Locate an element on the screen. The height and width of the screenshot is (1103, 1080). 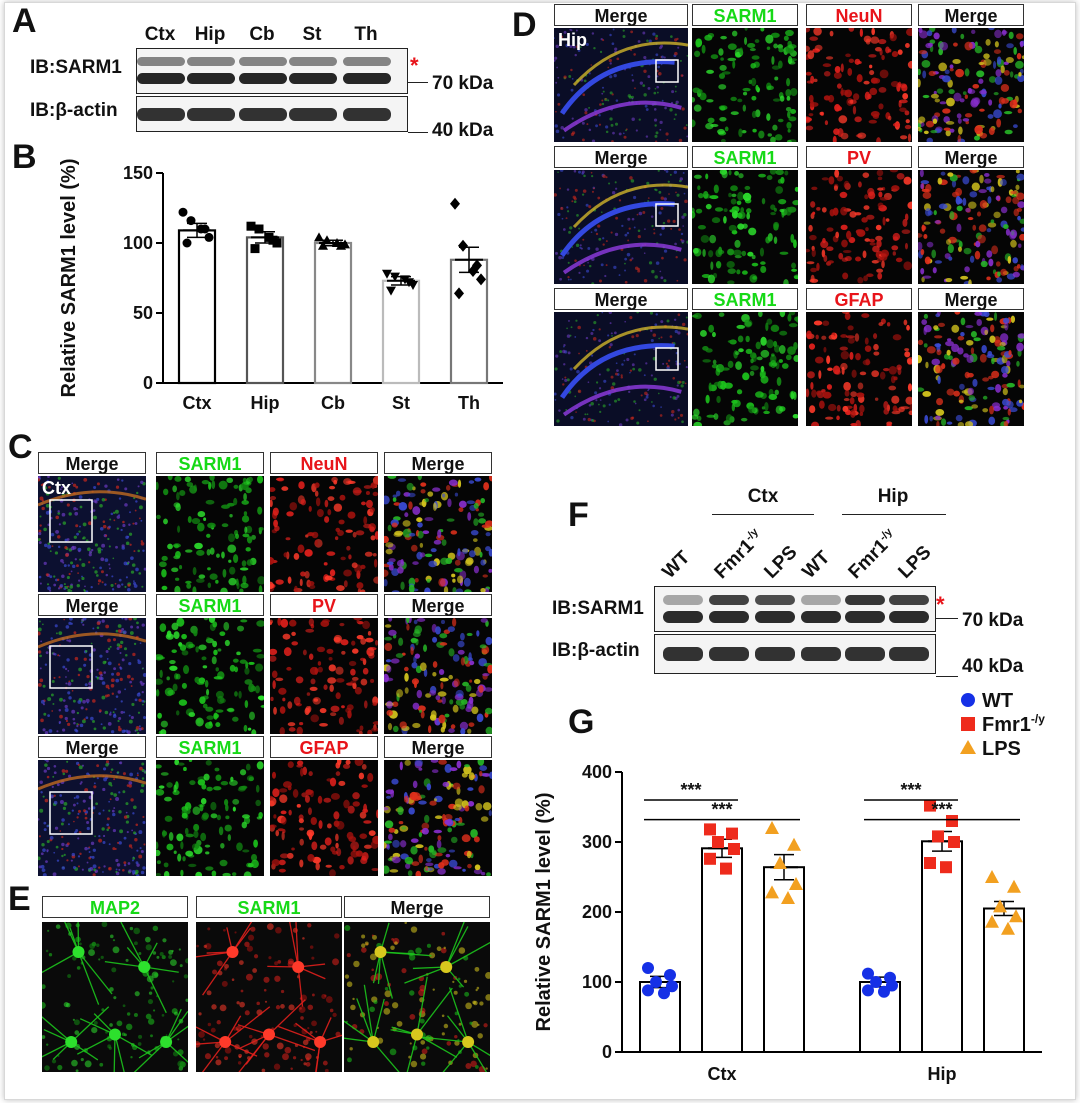
panel-g-ylabel: Relative SARM1 level (%) is located at coordinates (544, 912).